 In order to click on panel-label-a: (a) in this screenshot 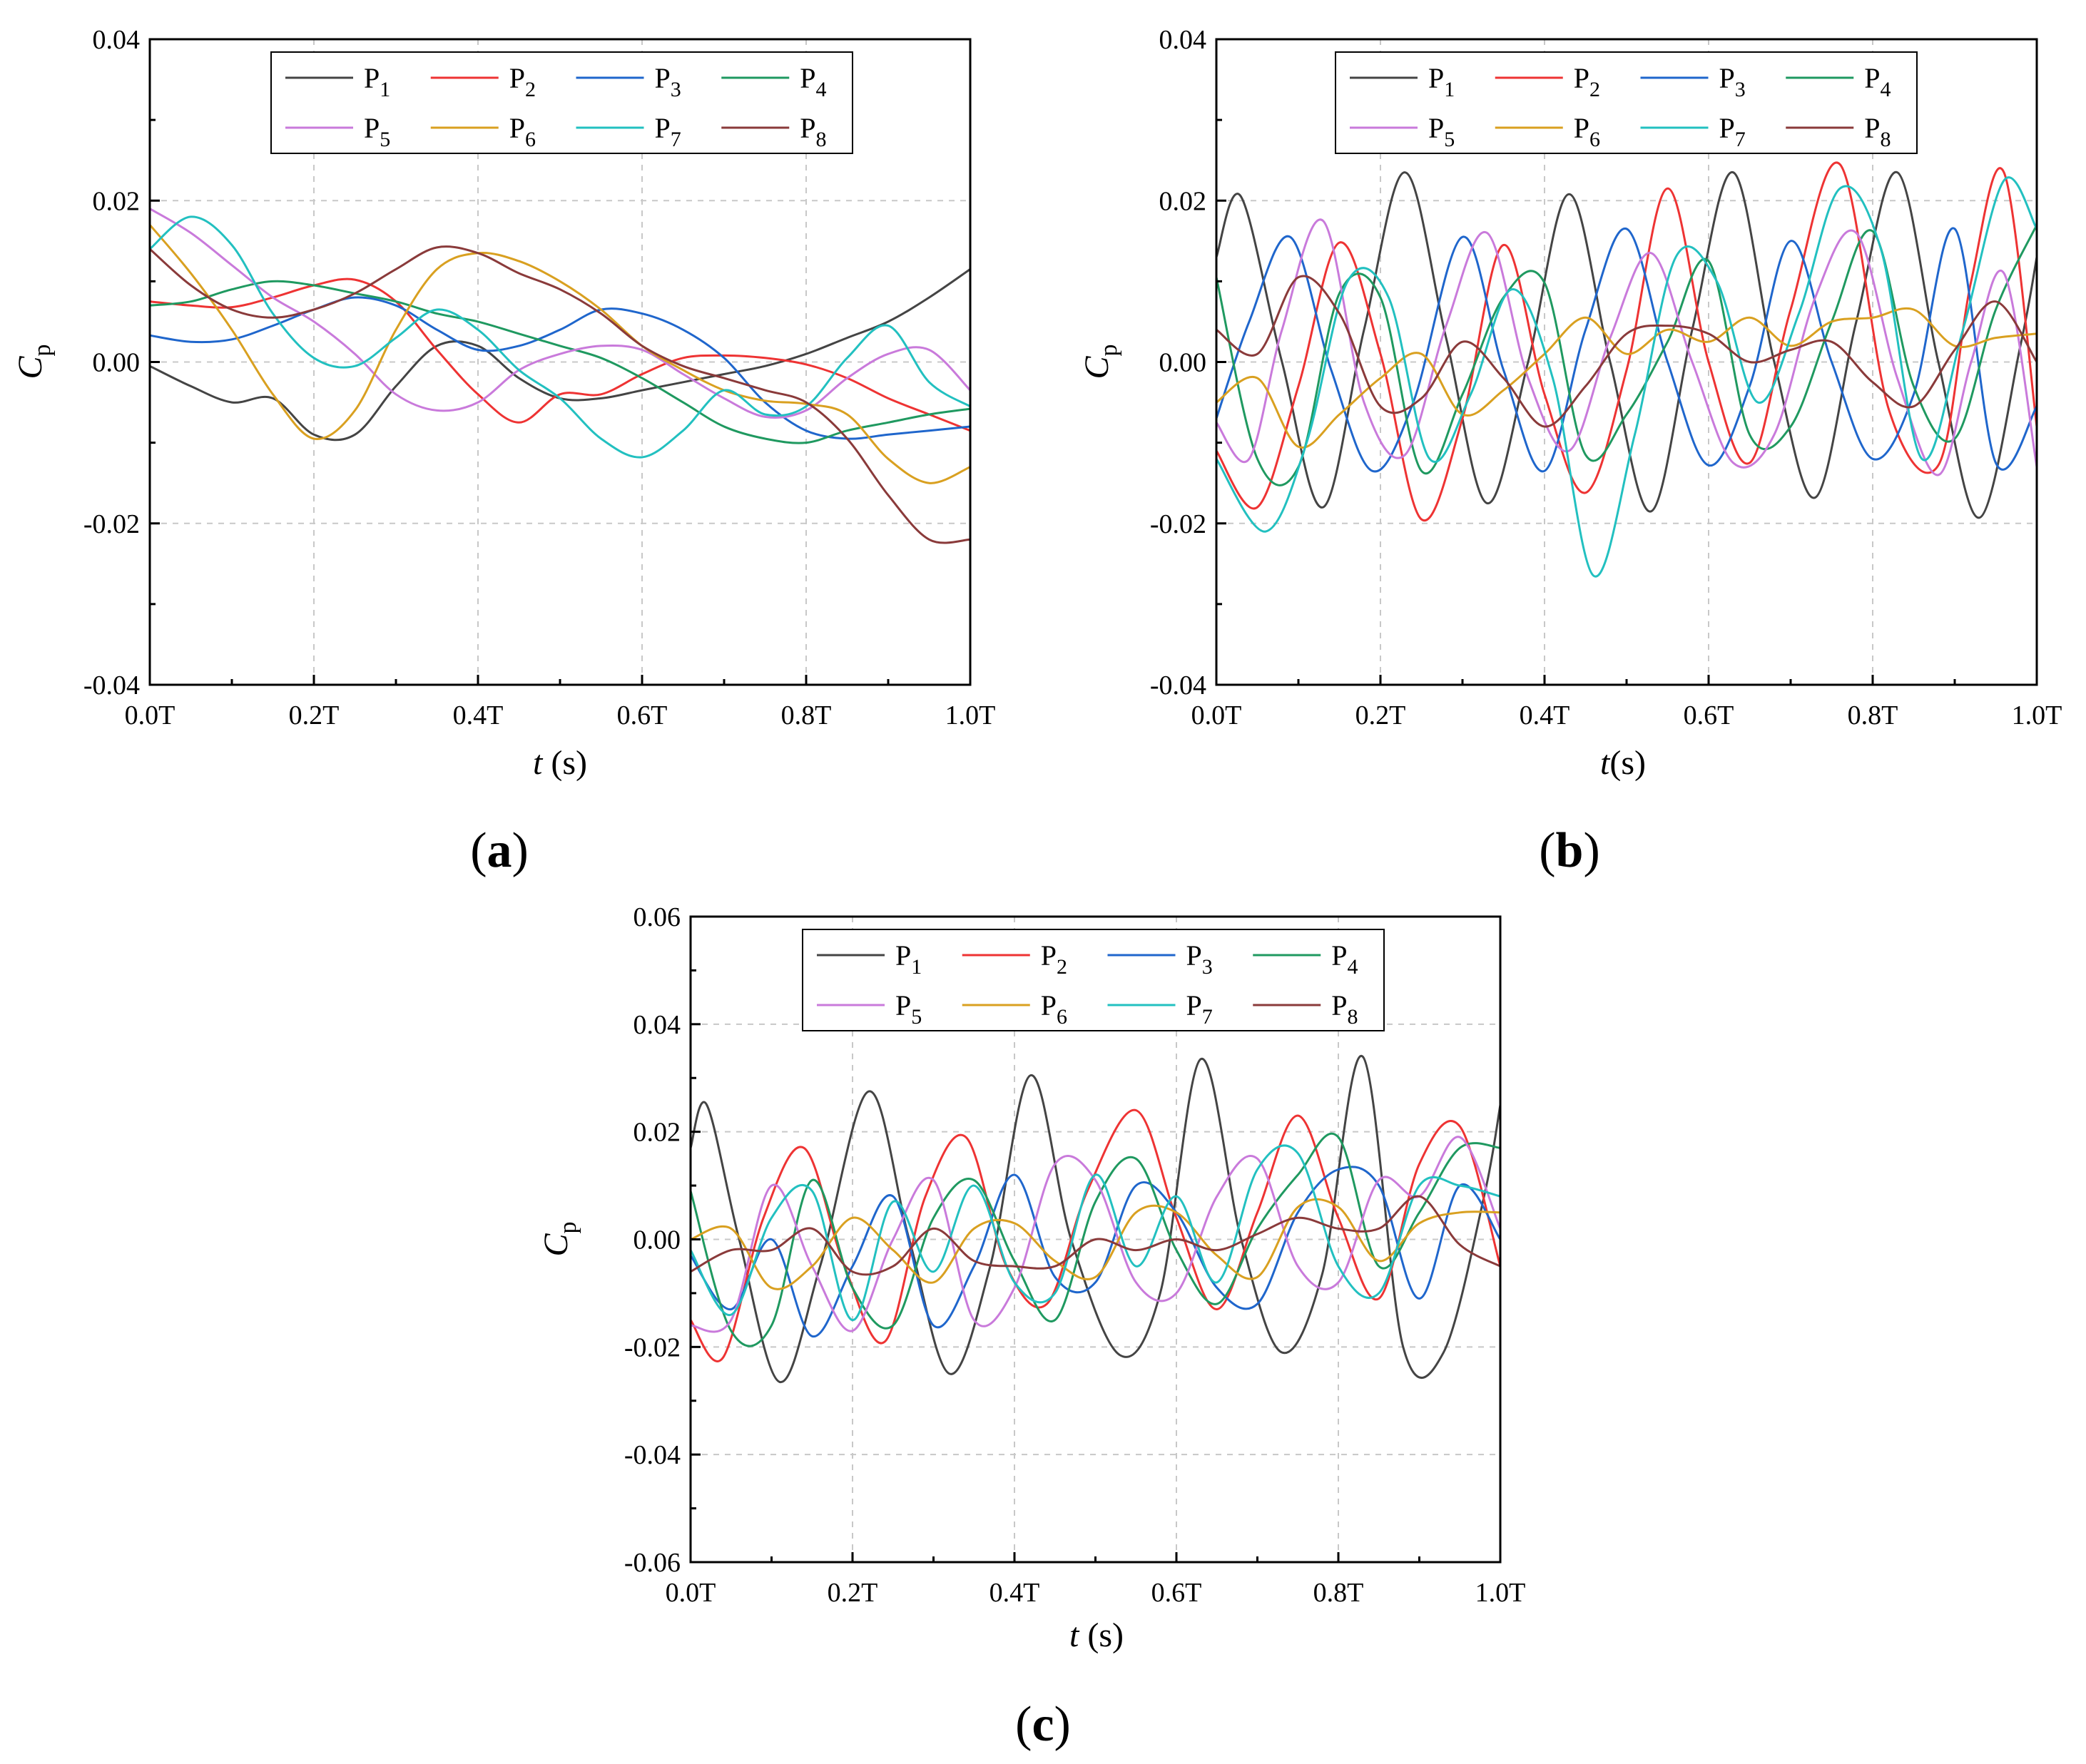, I will do `click(500, 850)`.